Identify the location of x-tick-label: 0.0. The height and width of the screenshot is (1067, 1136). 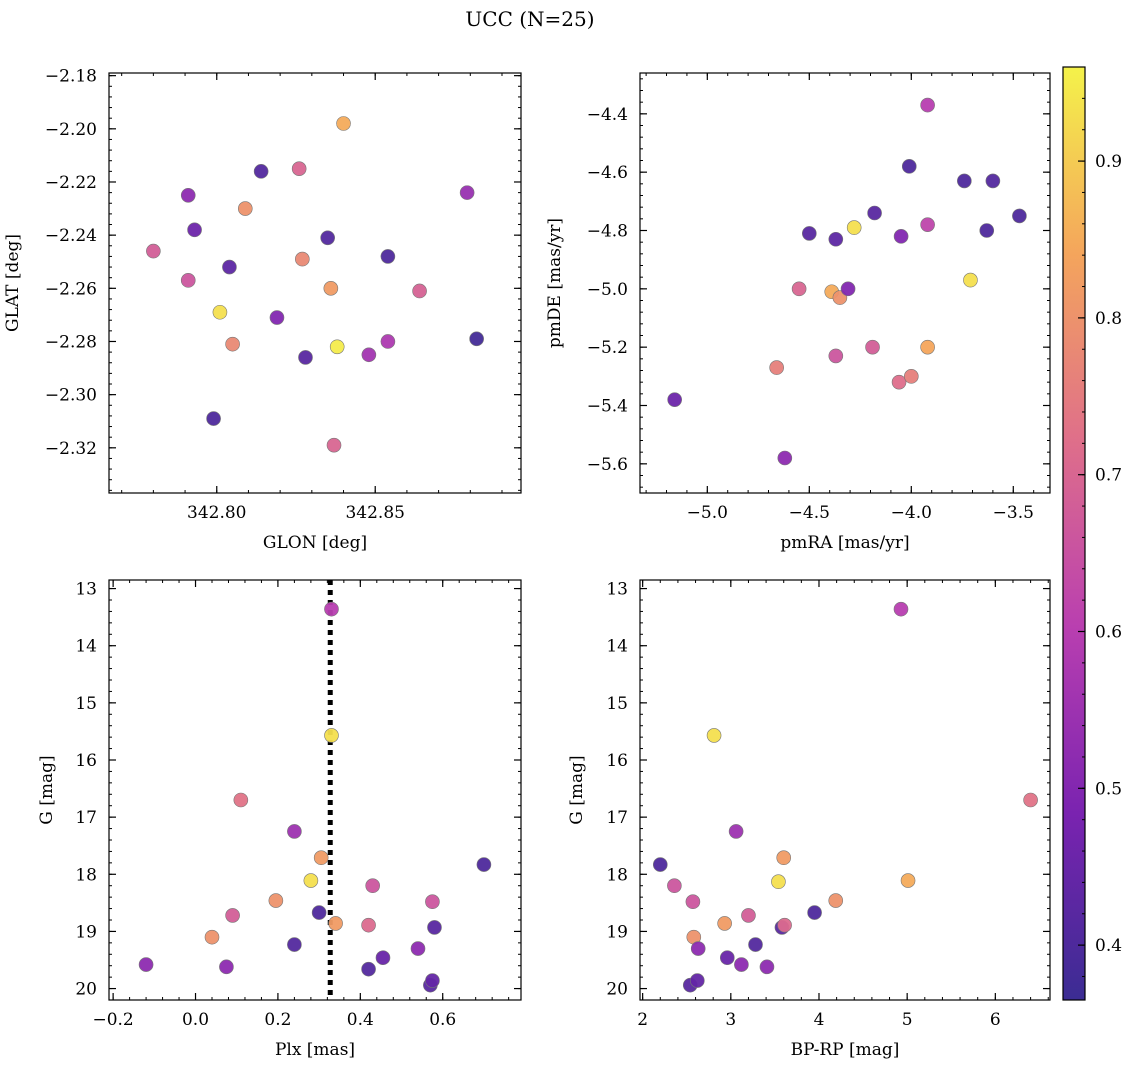
(195, 1020).